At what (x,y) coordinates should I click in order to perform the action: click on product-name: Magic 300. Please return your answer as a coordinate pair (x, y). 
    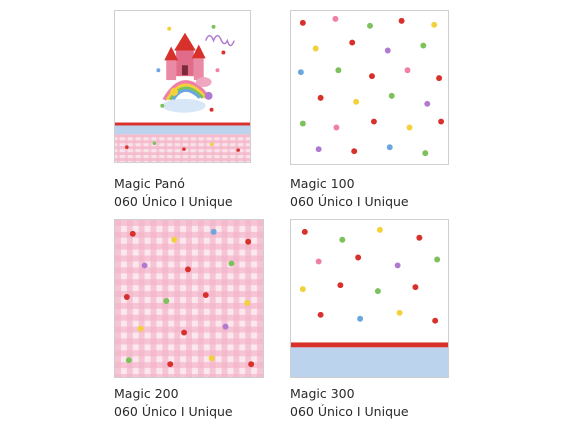
    Looking at the image, I should click on (322, 393).